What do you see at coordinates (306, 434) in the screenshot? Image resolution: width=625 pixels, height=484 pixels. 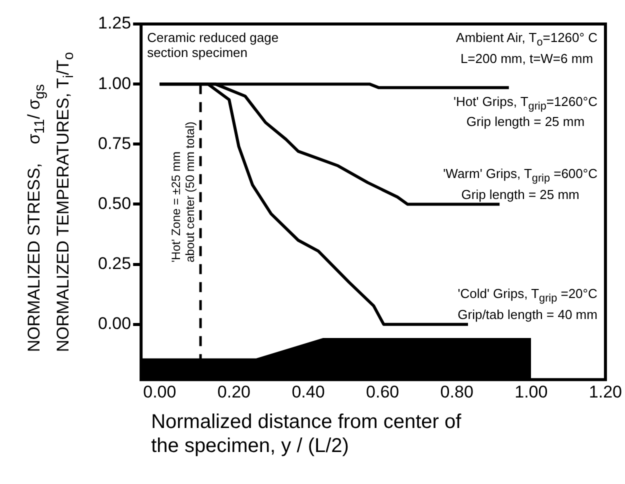 I see `x-axis-title: Normalized distance from center of the specimen, y / (L/2)` at bounding box center [306, 434].